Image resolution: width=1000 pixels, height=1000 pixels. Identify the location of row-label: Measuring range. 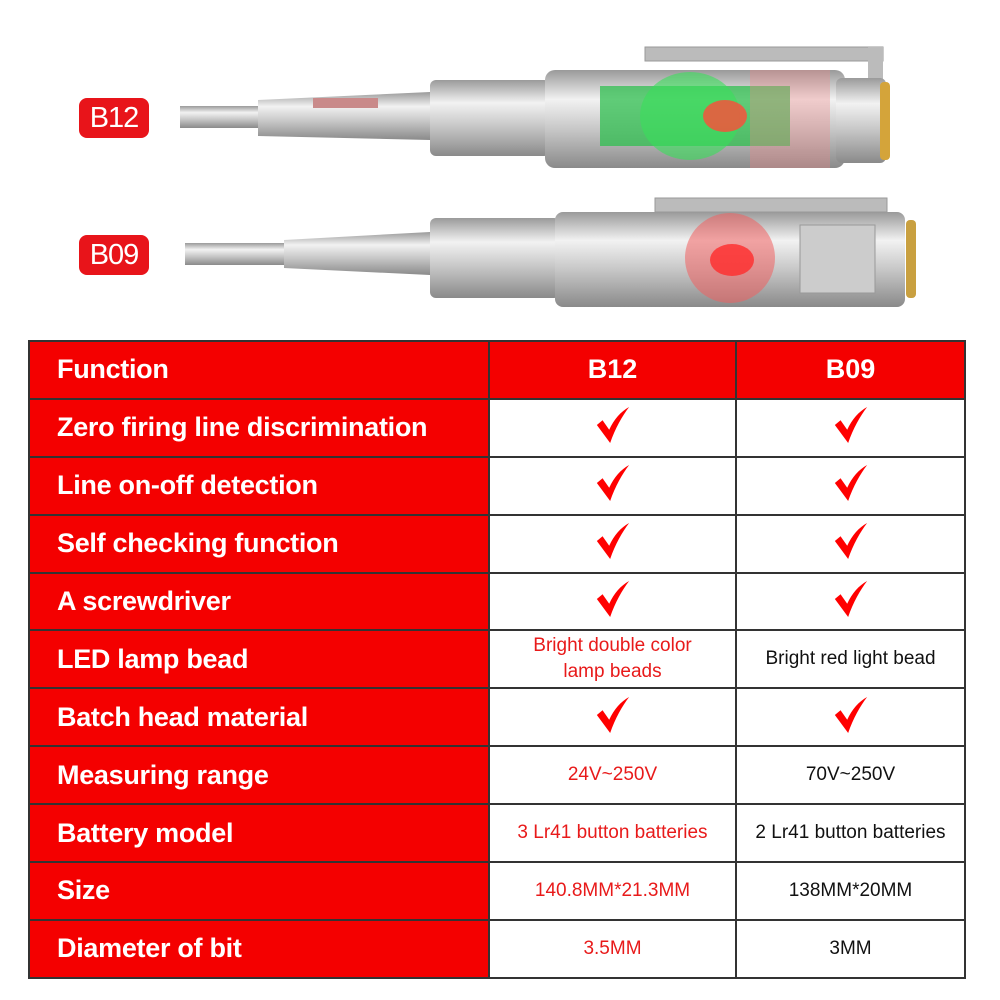
(259, 775).